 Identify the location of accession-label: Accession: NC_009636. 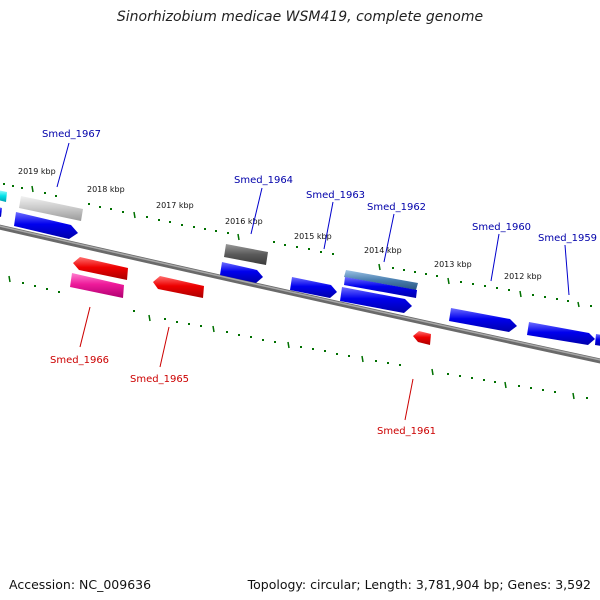
(80, 584).